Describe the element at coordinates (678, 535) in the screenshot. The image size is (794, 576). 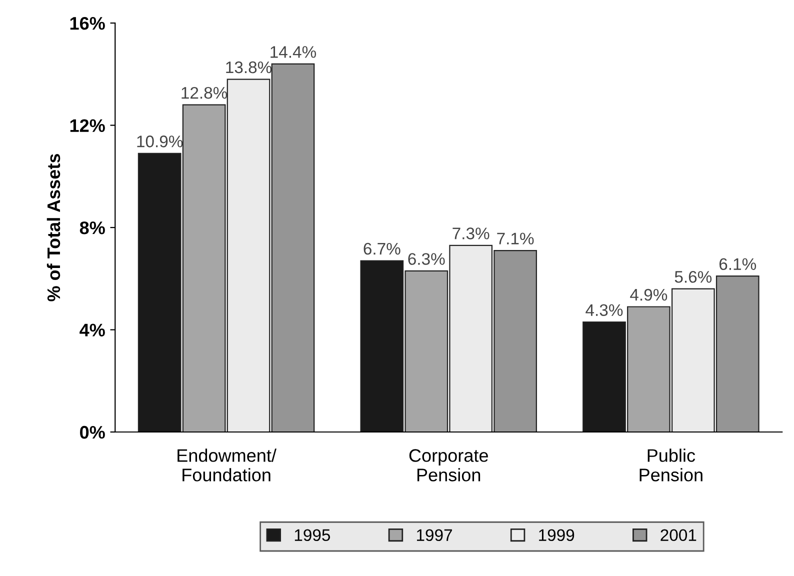
I see `legend-label: 2001` at that location.